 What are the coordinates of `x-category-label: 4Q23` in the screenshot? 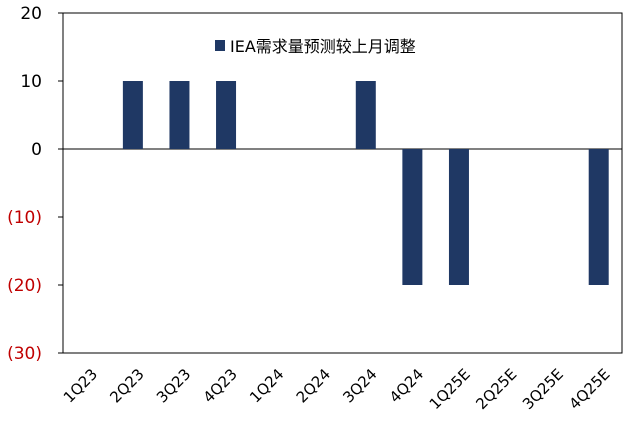 It's located at (220, 385).